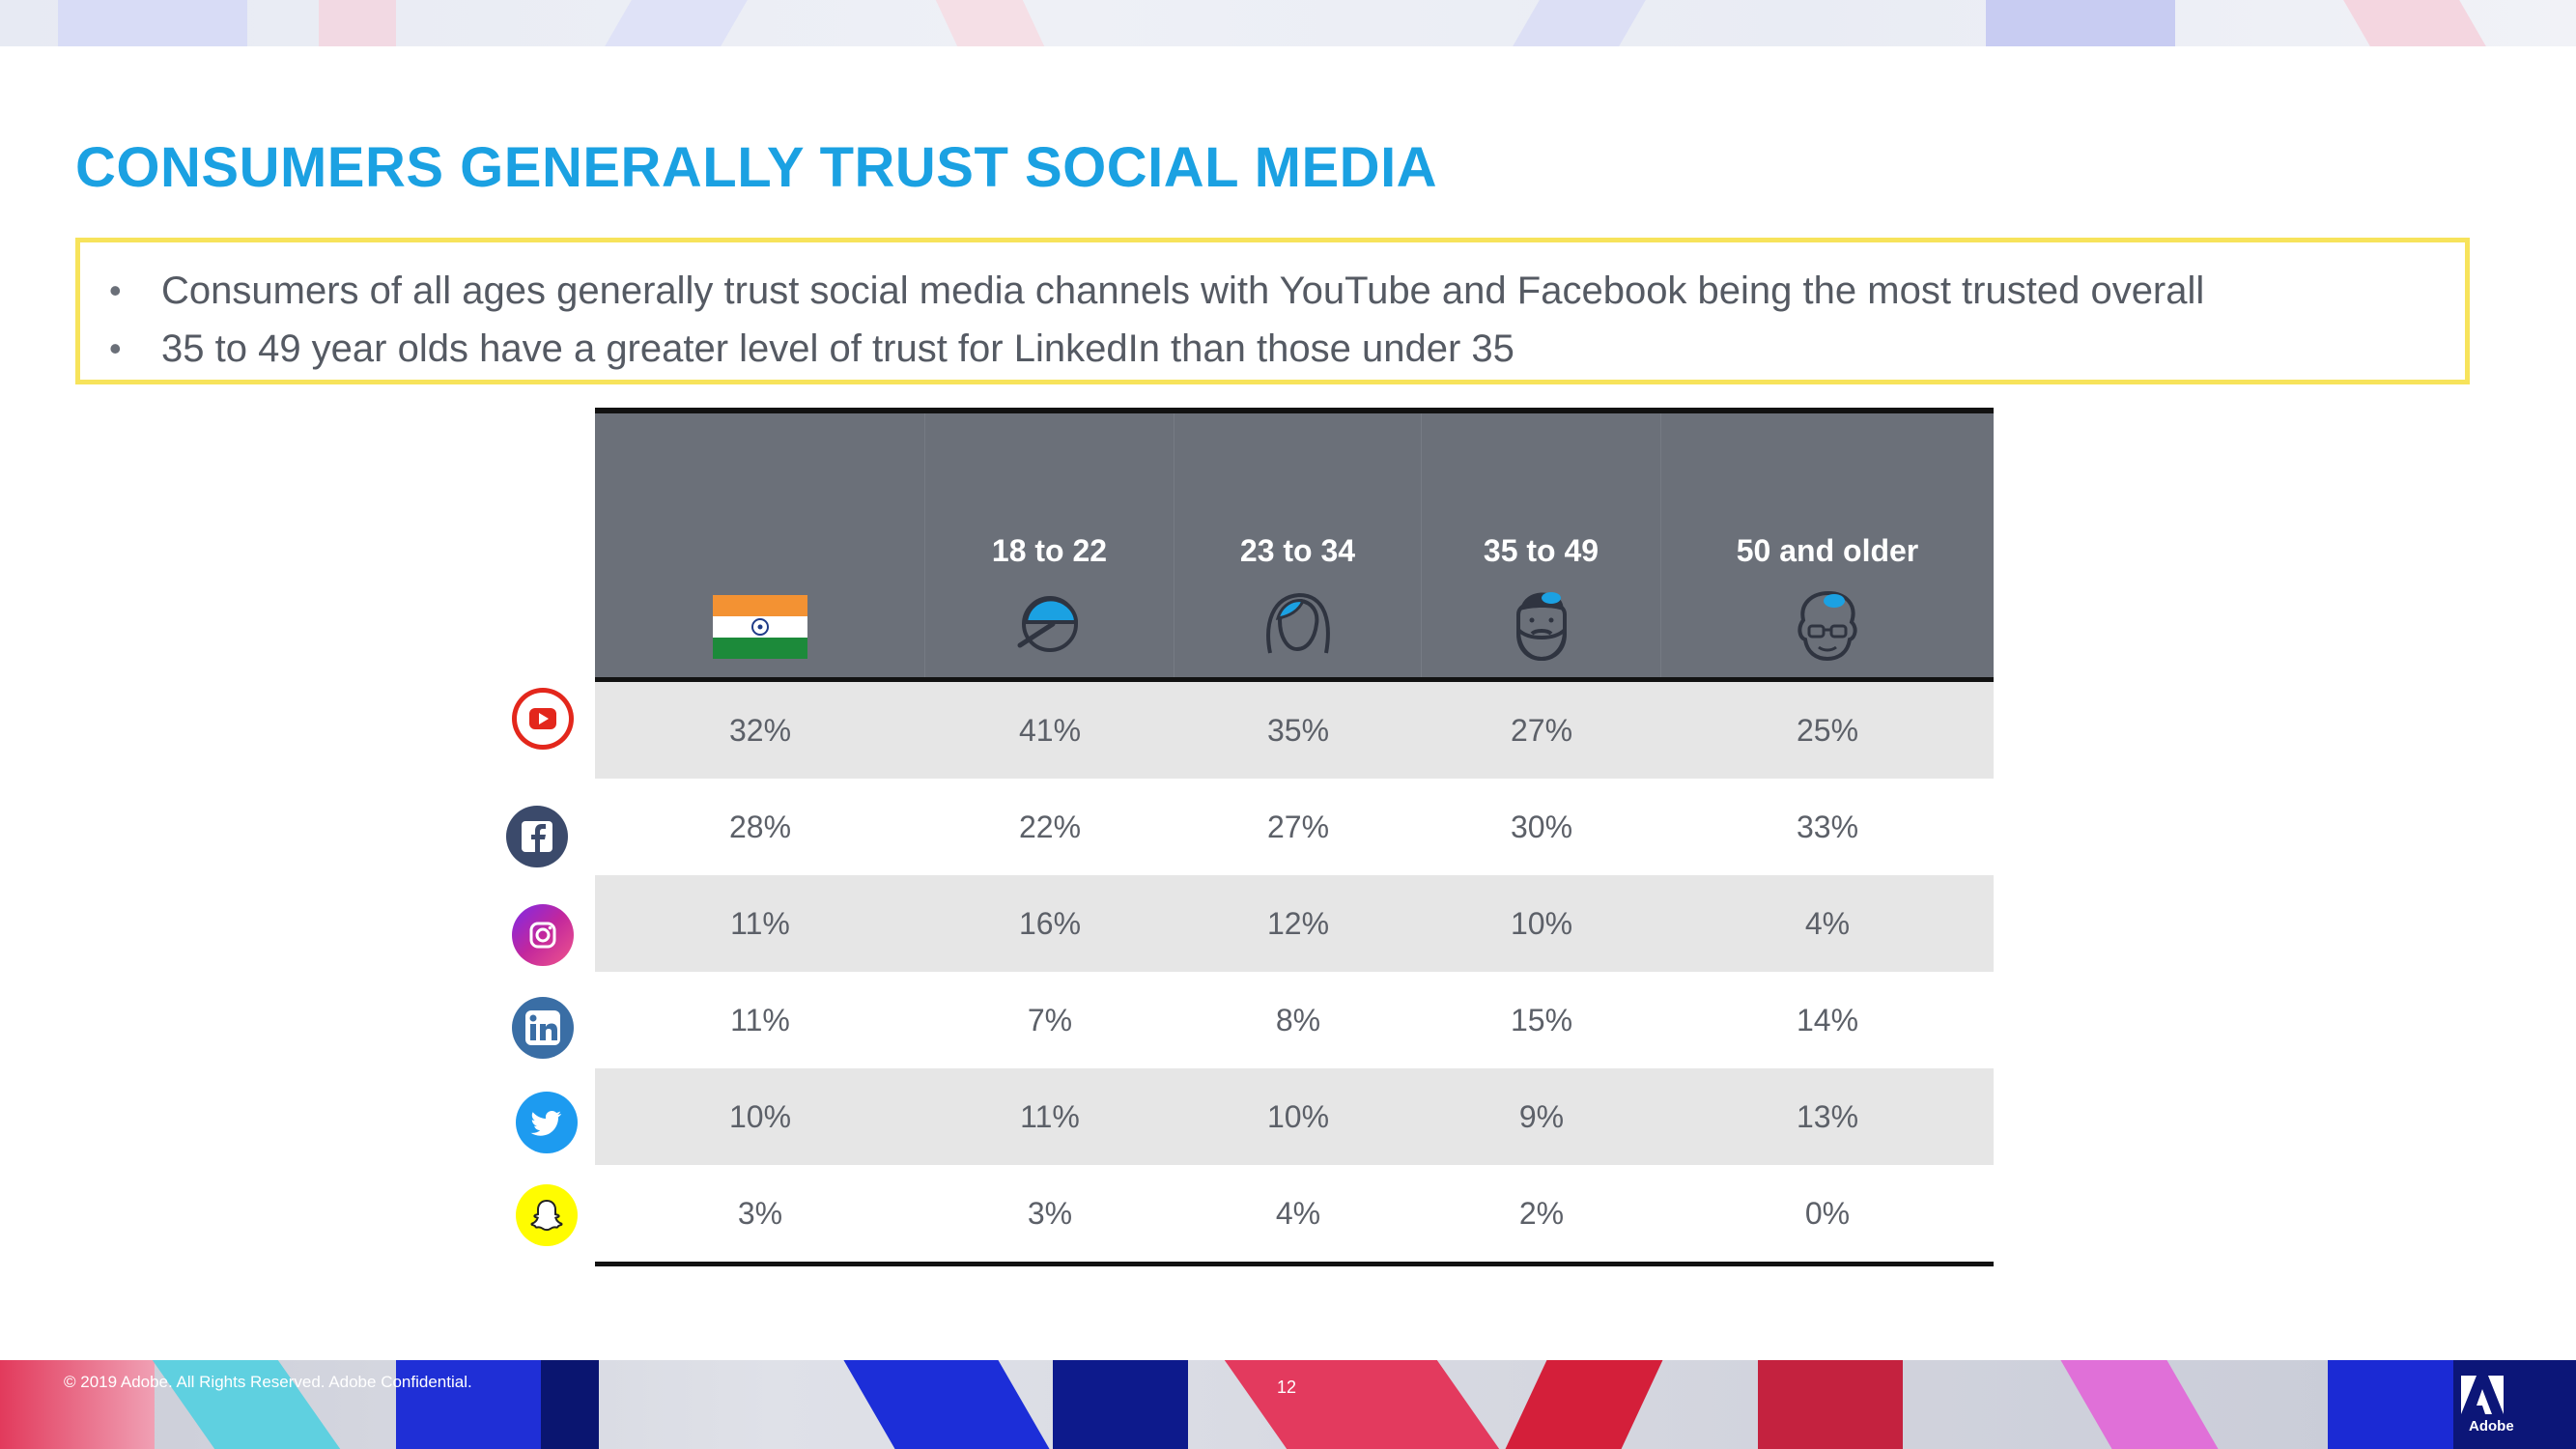 This screenshot has width=2576, height=1449. I want to click on long-hair-head-icon, so click(1298, 625).